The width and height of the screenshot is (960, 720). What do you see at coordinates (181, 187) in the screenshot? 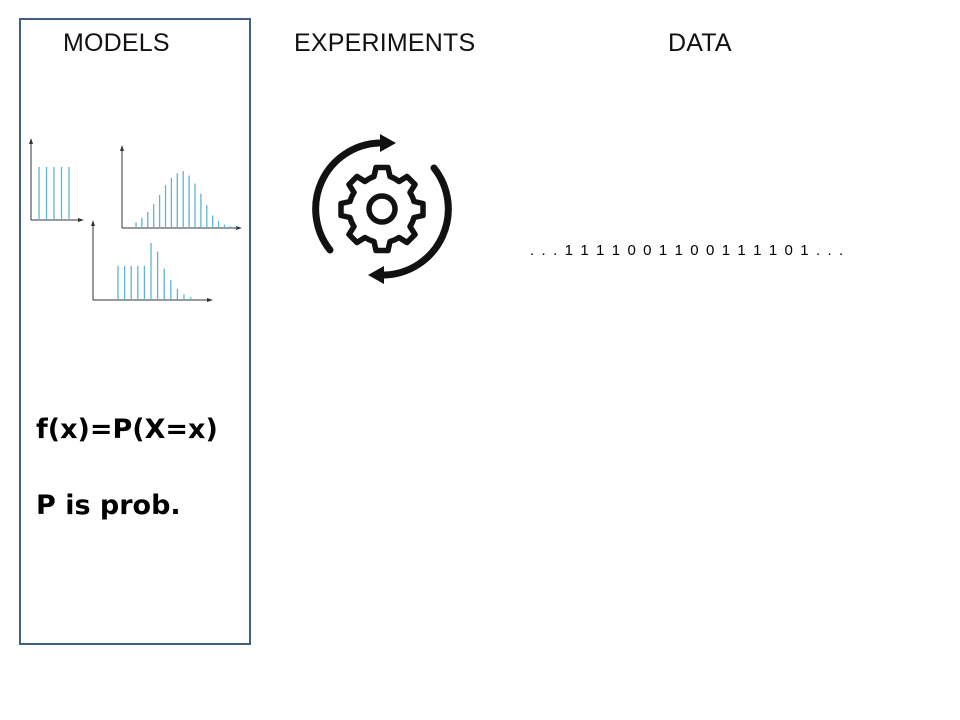
I see `binomial-distribution-plot` at bounding box center [181, 187].